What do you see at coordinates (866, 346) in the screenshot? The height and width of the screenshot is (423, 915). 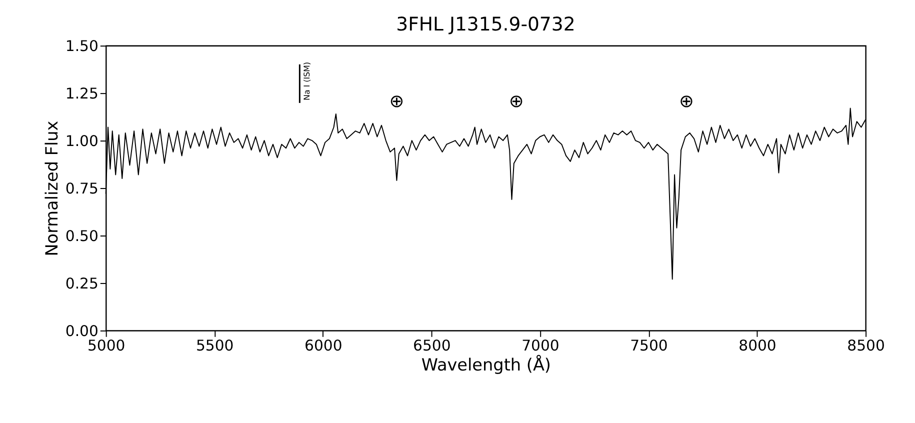 I see `x-tick-label: 8500` at bounding box center [866, 346].